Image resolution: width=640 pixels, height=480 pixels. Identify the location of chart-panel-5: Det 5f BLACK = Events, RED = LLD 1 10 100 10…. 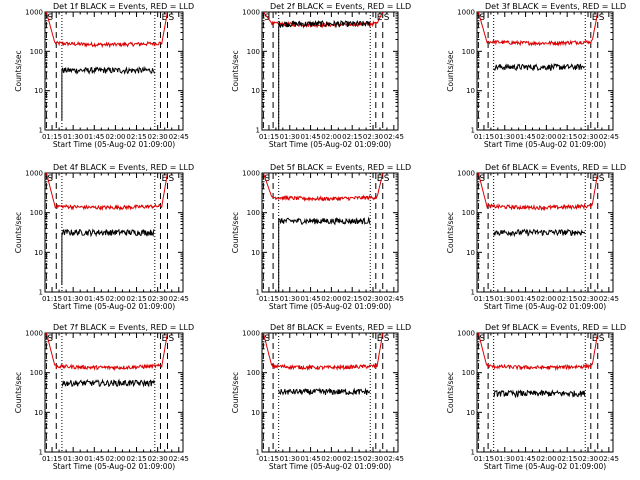
(321, 237).